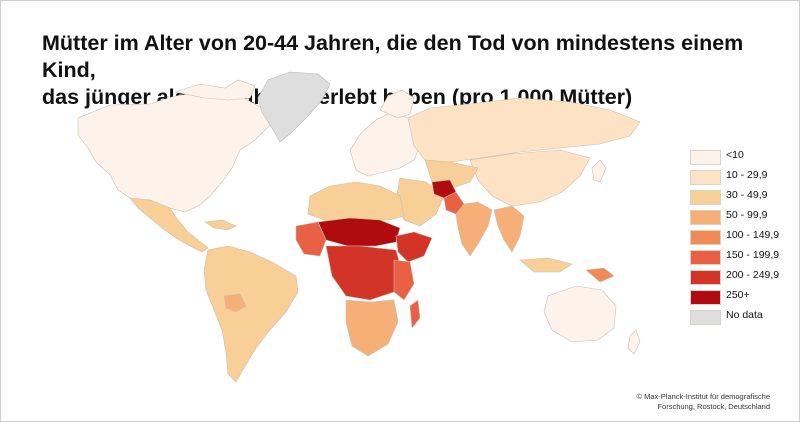 Image resolution: width=800 pixels, height=422 pixels. Describe the element at coordinates (753, 235) in the screenshot. I see `legend-label: 100 - 149,9` at that location.